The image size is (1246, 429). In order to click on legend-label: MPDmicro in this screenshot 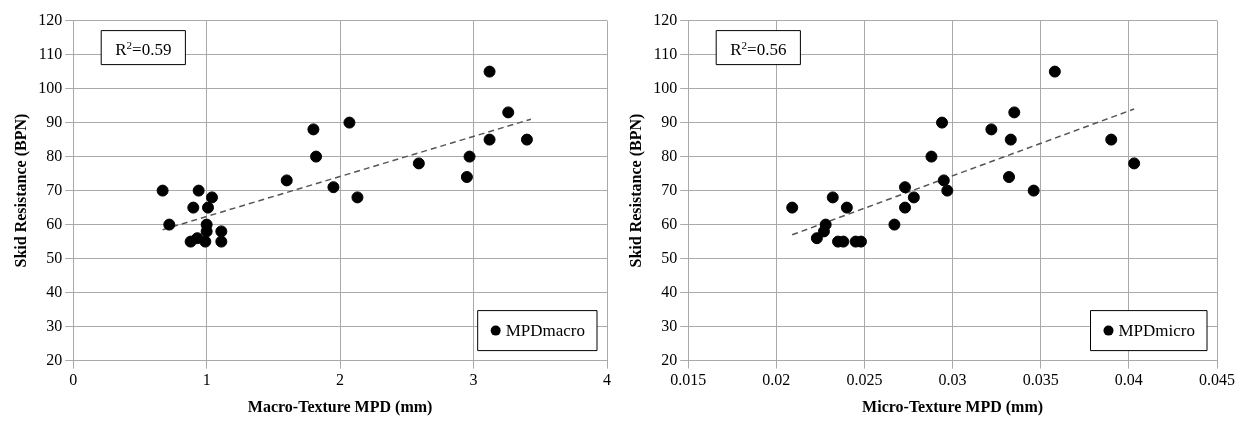, I will do `click(1156, 331)`.